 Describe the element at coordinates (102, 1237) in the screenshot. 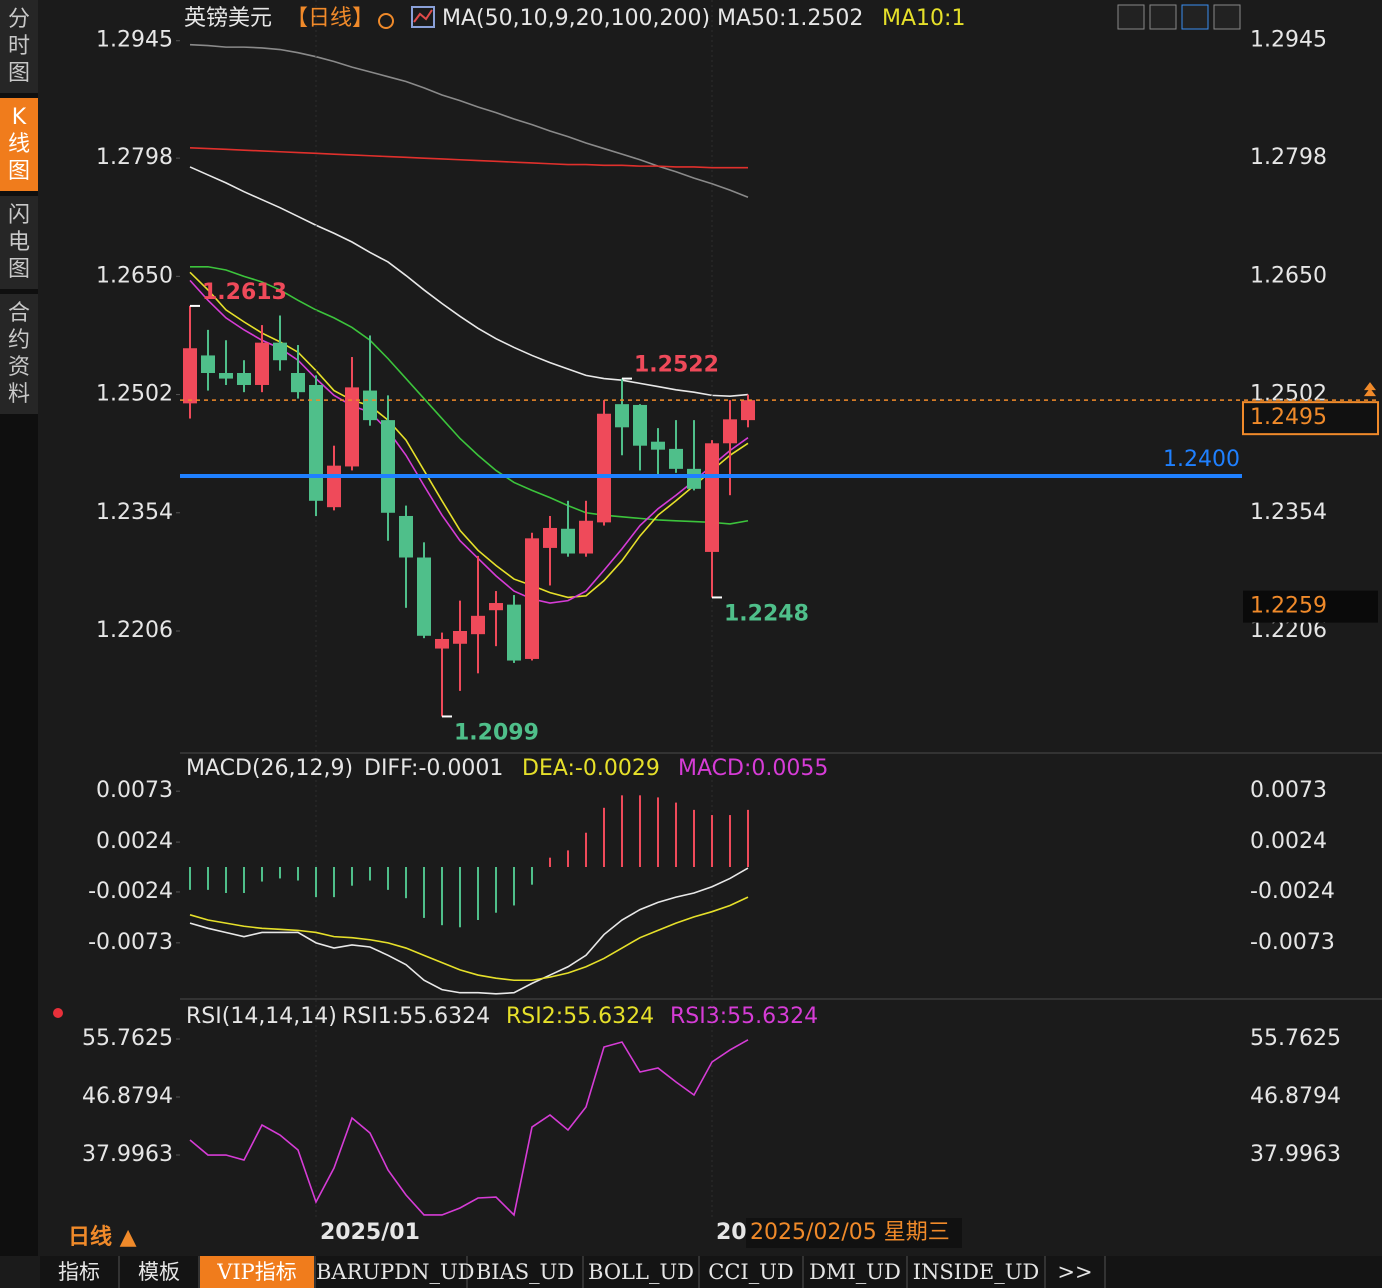

I see `period-label: 日线 ▲` at that location.